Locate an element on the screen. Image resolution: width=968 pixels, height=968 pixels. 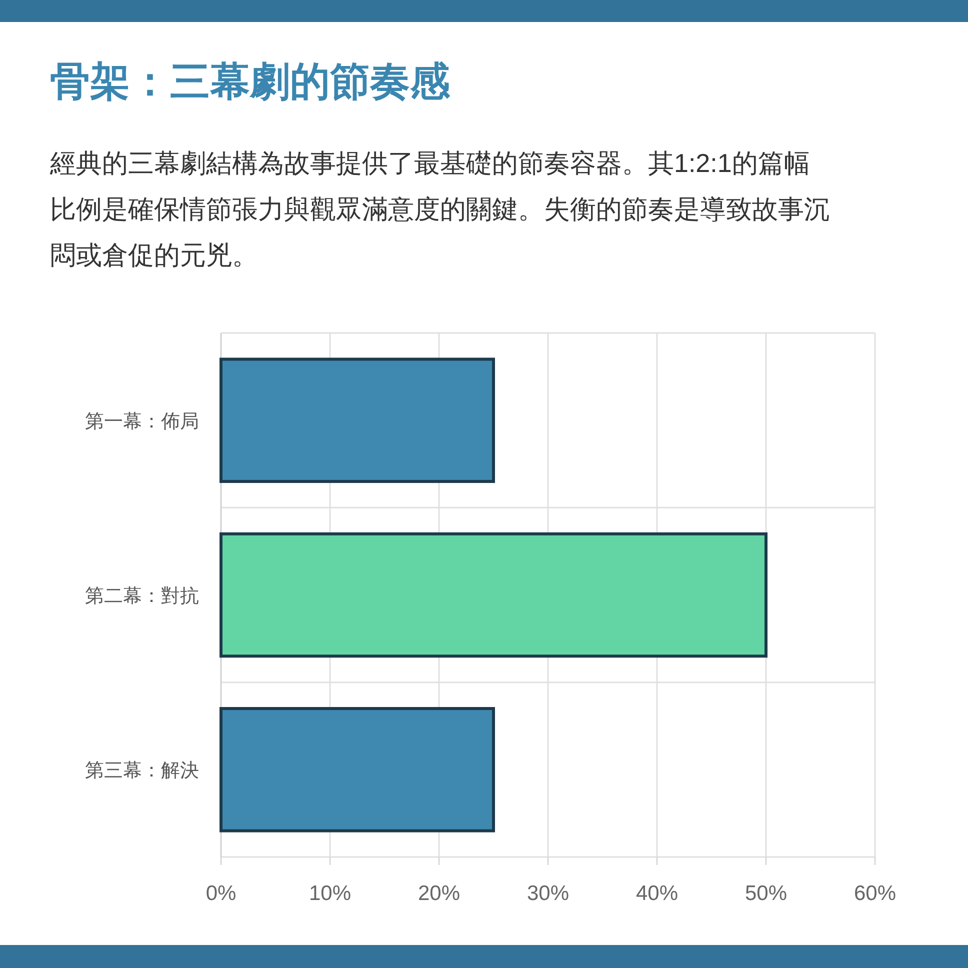
y-tick-label: 第一幕：佈局 is located at coordinates (142, 421).